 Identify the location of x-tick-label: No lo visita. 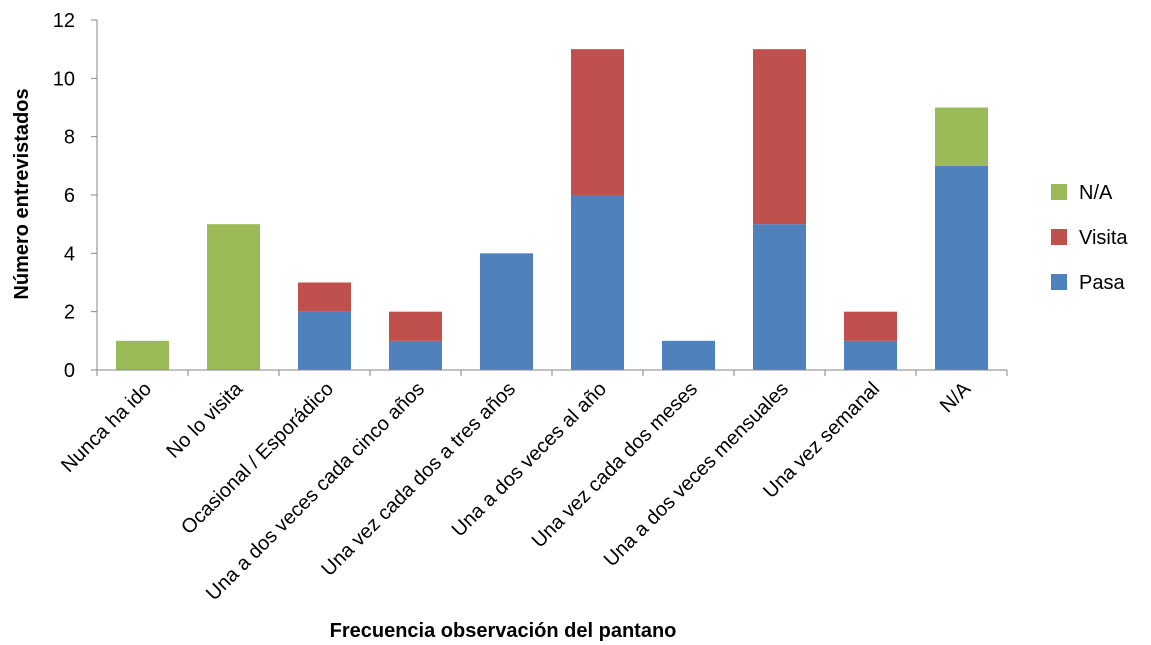
(204, 419).